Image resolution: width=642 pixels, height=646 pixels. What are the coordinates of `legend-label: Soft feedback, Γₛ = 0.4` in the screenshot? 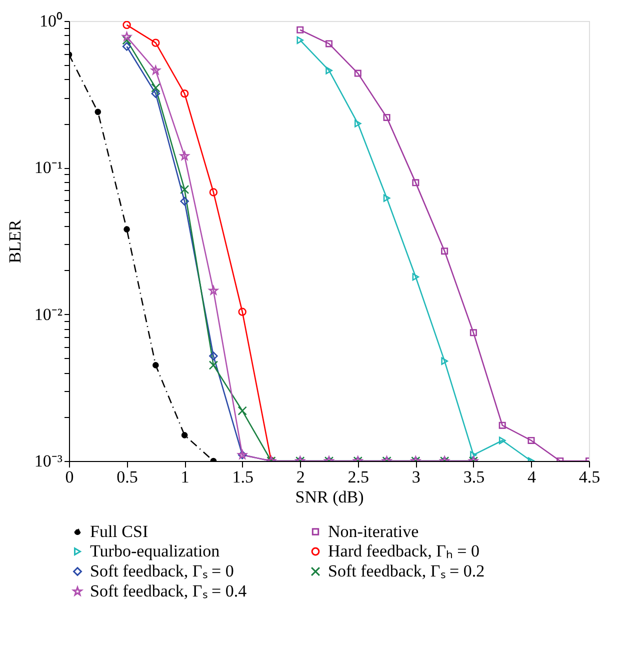 It's located at (169, 591).